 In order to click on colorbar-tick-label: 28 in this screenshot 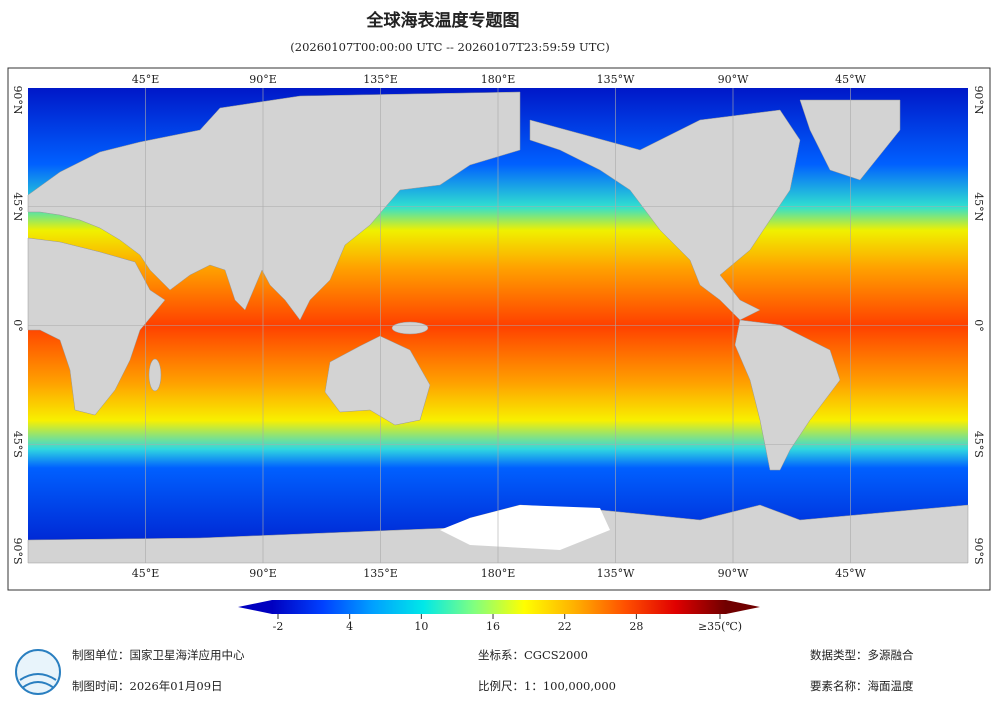, I will do `click(636, 626)`.